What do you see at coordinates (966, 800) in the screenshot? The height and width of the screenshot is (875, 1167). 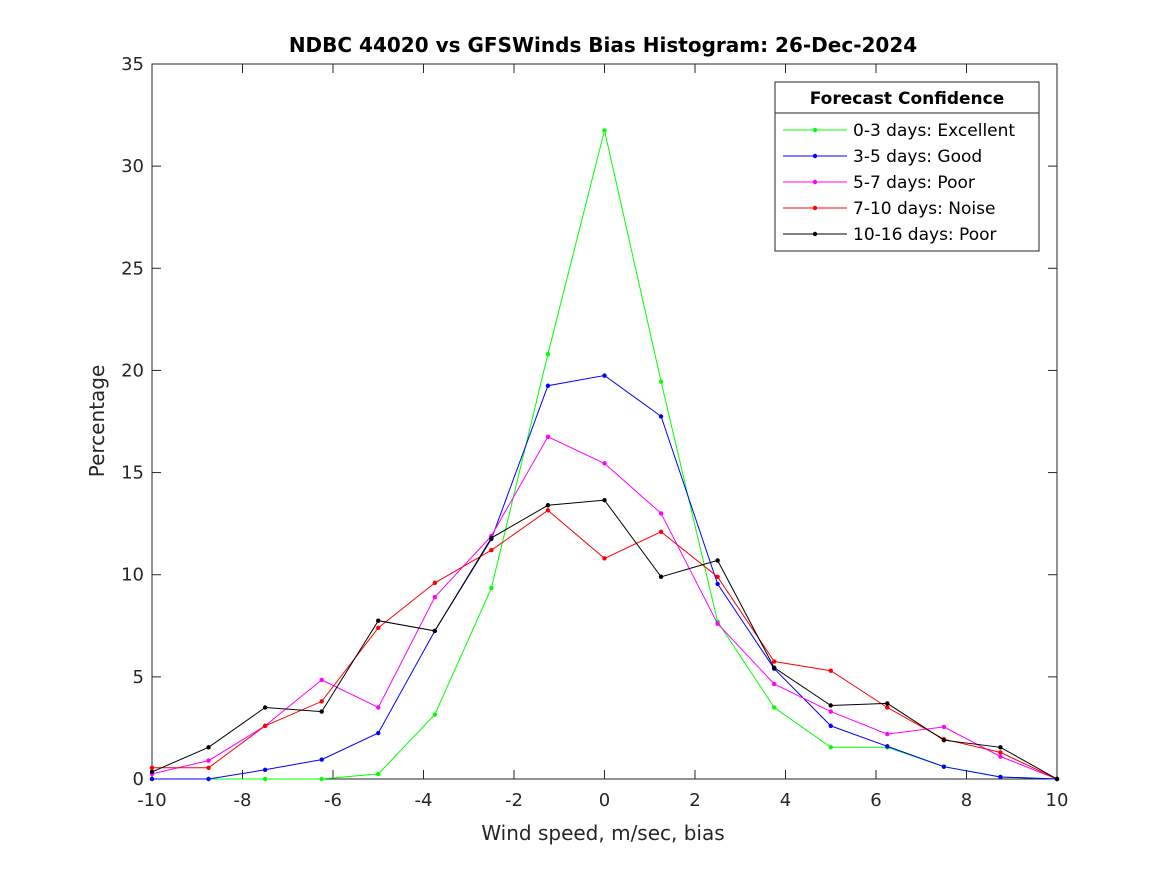 I see `x-tick-label: 8` at bounding box center [966, 800].